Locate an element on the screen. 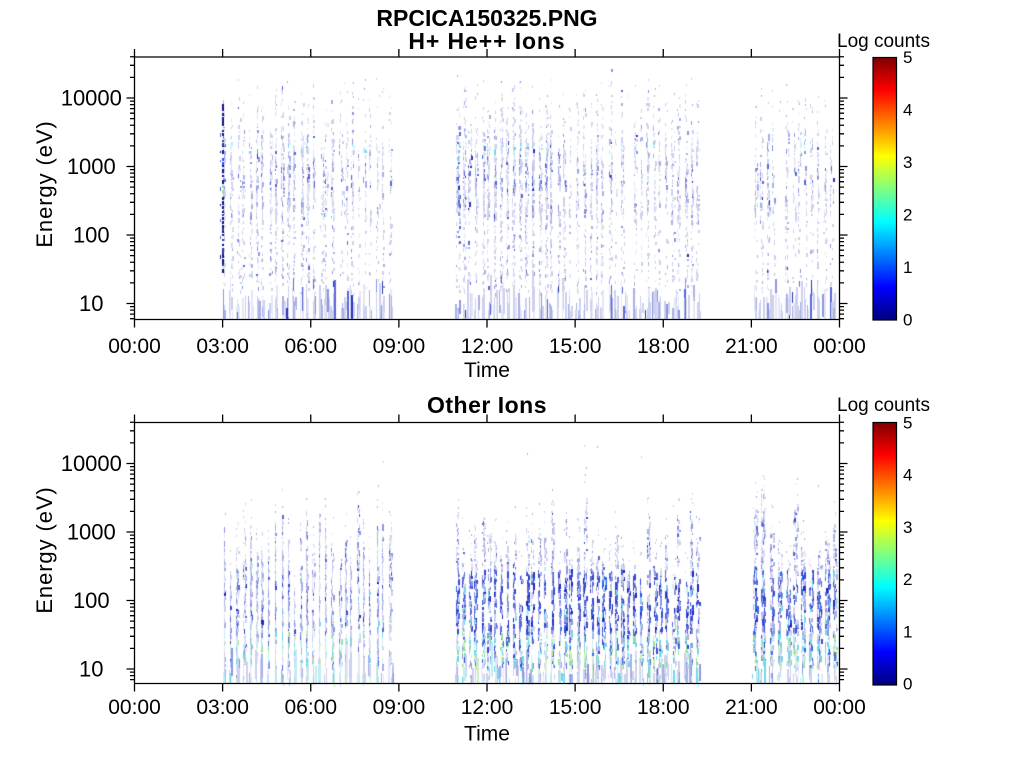  svg-text: Other Ions is located at coordinates (487, 405).